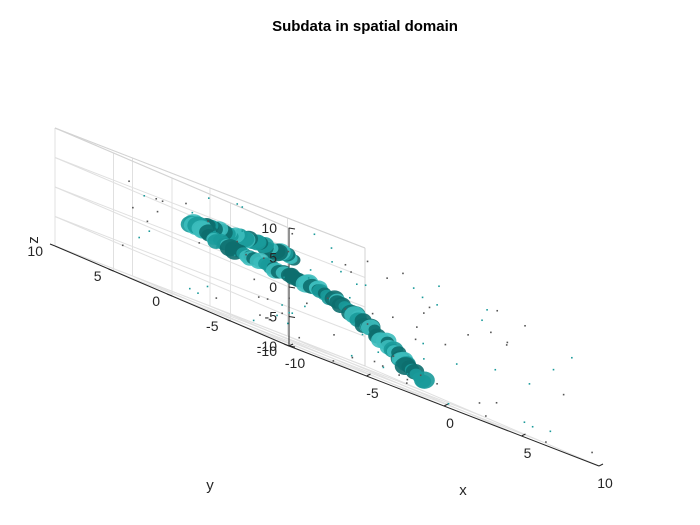  I want to click on y-tick-label: 5, so click(98, 276).